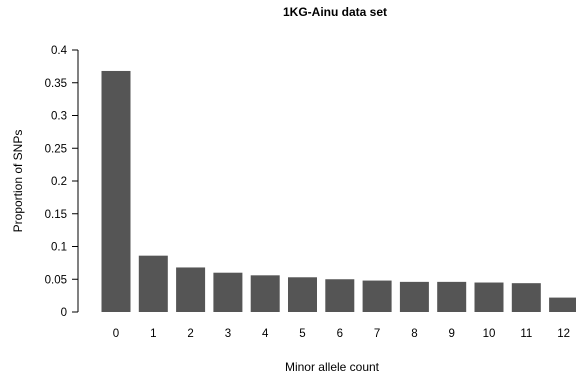  What do you see at coordinates (332, 367) in the screenshot?
I see `x-axis-label: Minor allele count` at bounding box center [332, 367].